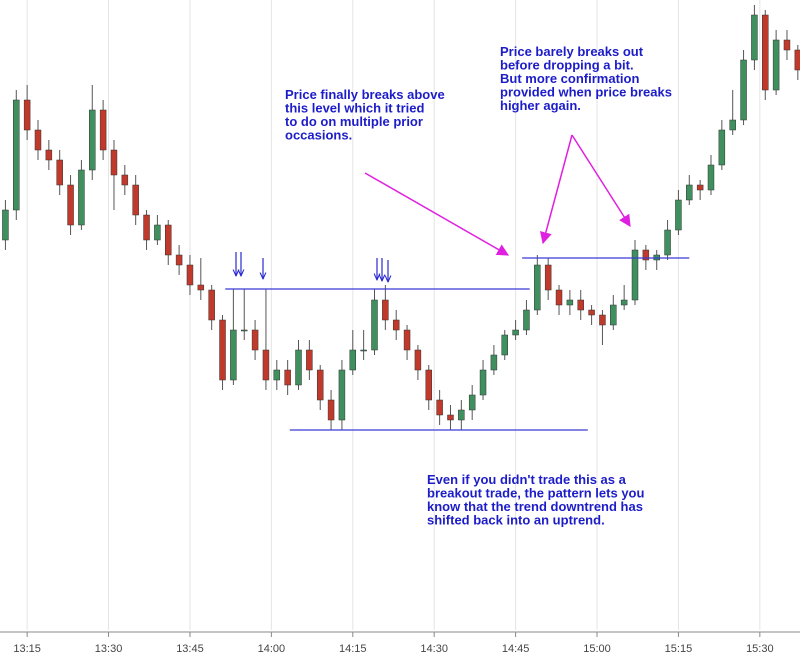 Image resolution: width=800 pixels, height=657 pixels. Describe the element at coordinates (365, 94) in the screenshot. I see `annotation-line: Price finally breaks above` at that location.